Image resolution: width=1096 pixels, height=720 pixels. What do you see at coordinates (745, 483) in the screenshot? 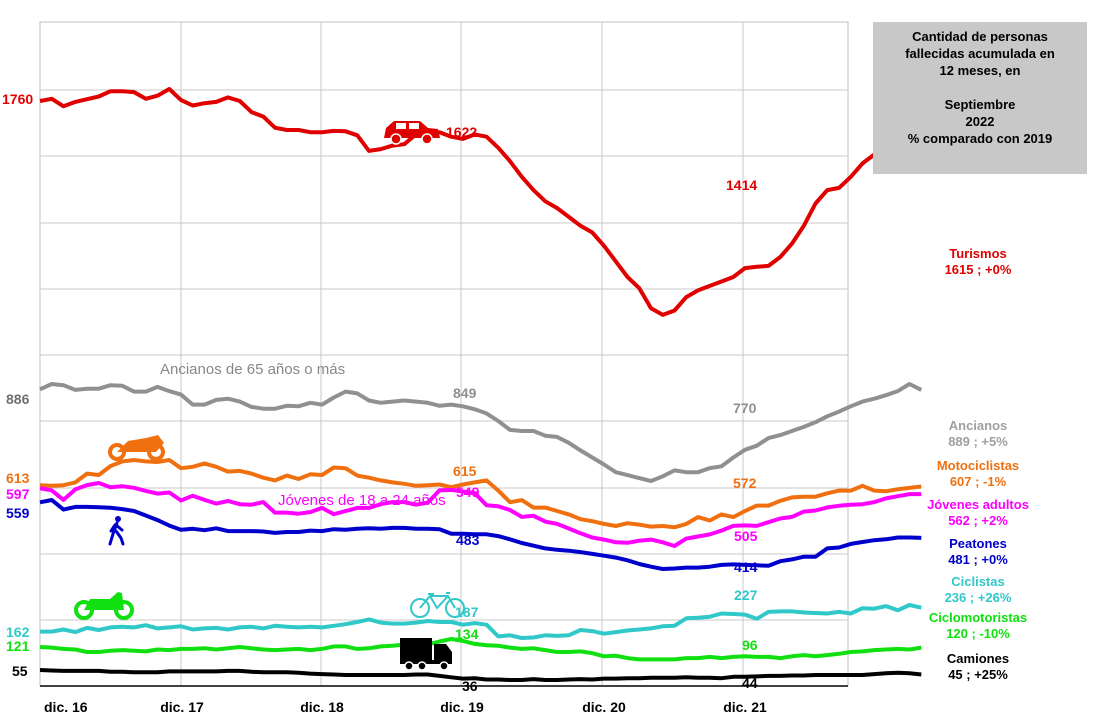
I see `value-label-motociclistas: 572` at bounding box center [745, 483].